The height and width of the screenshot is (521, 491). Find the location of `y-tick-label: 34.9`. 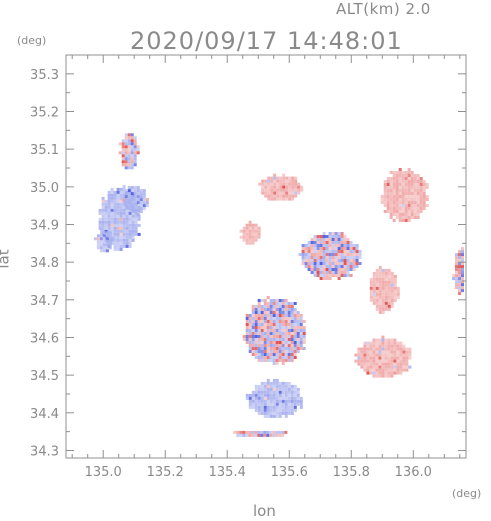

y-tick-label: 34.9 is located at coordinates (44, 225).